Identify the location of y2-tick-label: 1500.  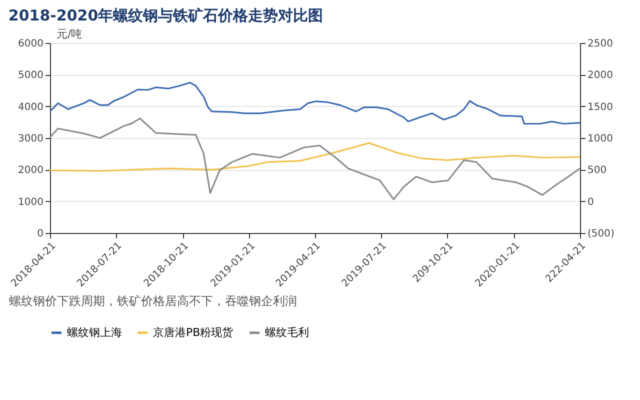
(600, 107).